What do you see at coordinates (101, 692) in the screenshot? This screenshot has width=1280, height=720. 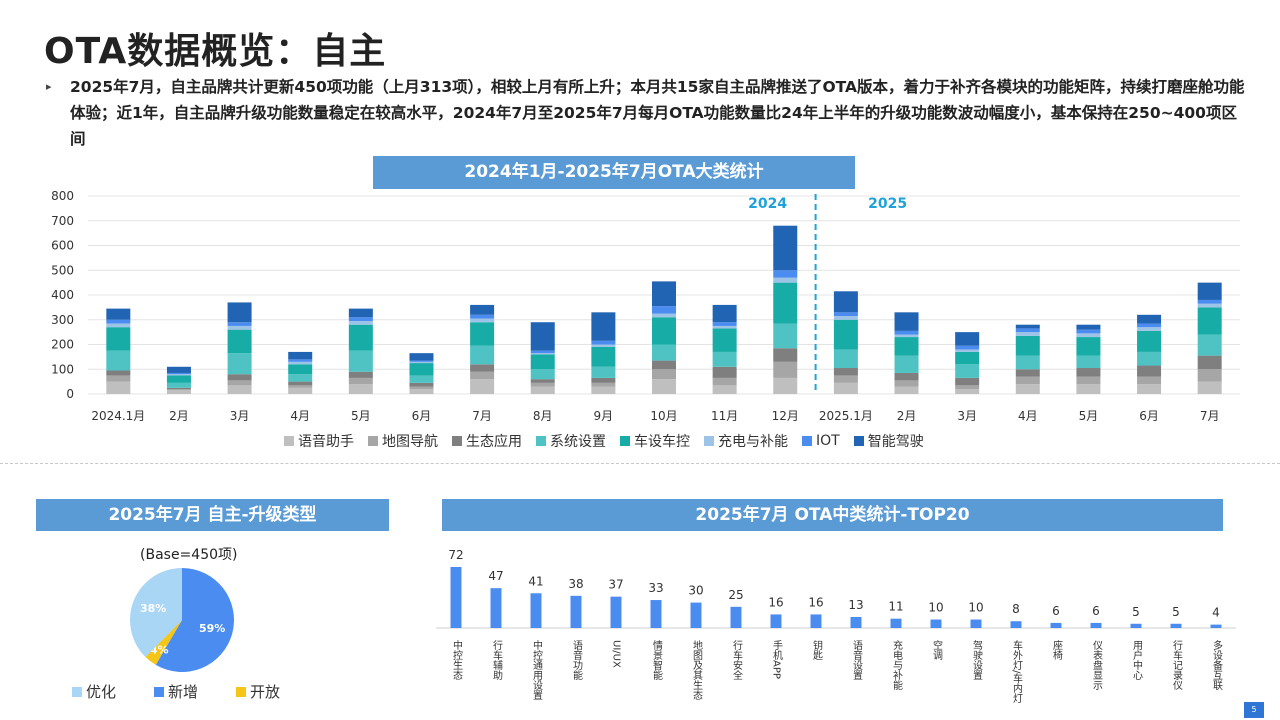 I see `legend-label: 优化` at bounding box center [101, 692].